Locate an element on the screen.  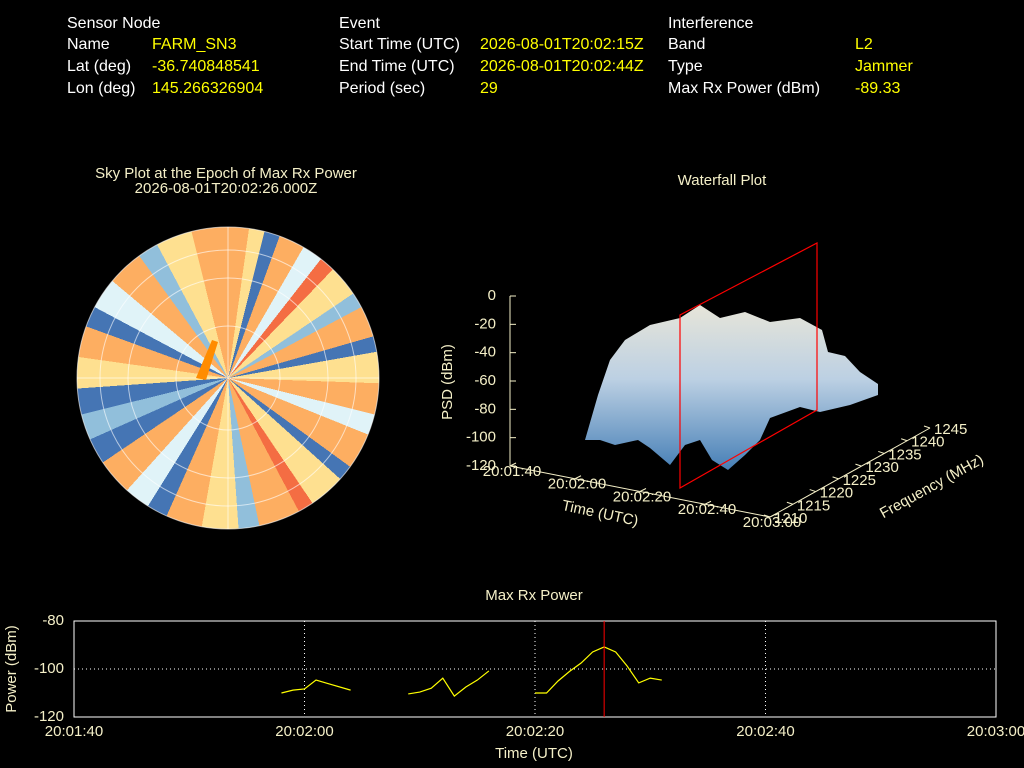
y-axis is located at coordinates (850, 472).